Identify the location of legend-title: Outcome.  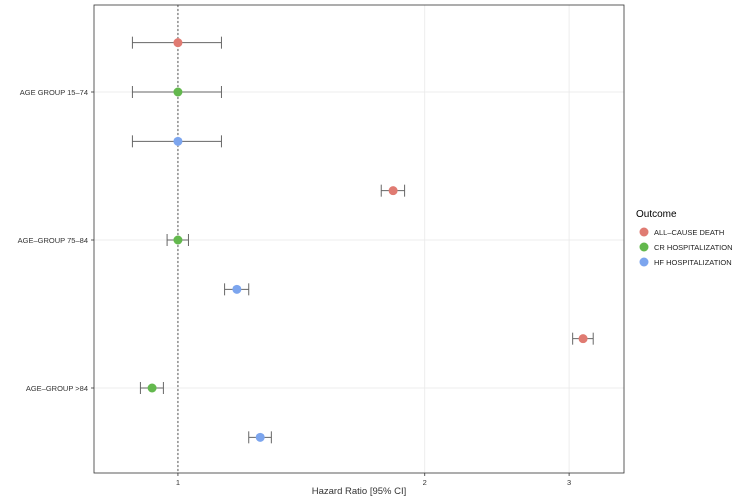
(656, 214).